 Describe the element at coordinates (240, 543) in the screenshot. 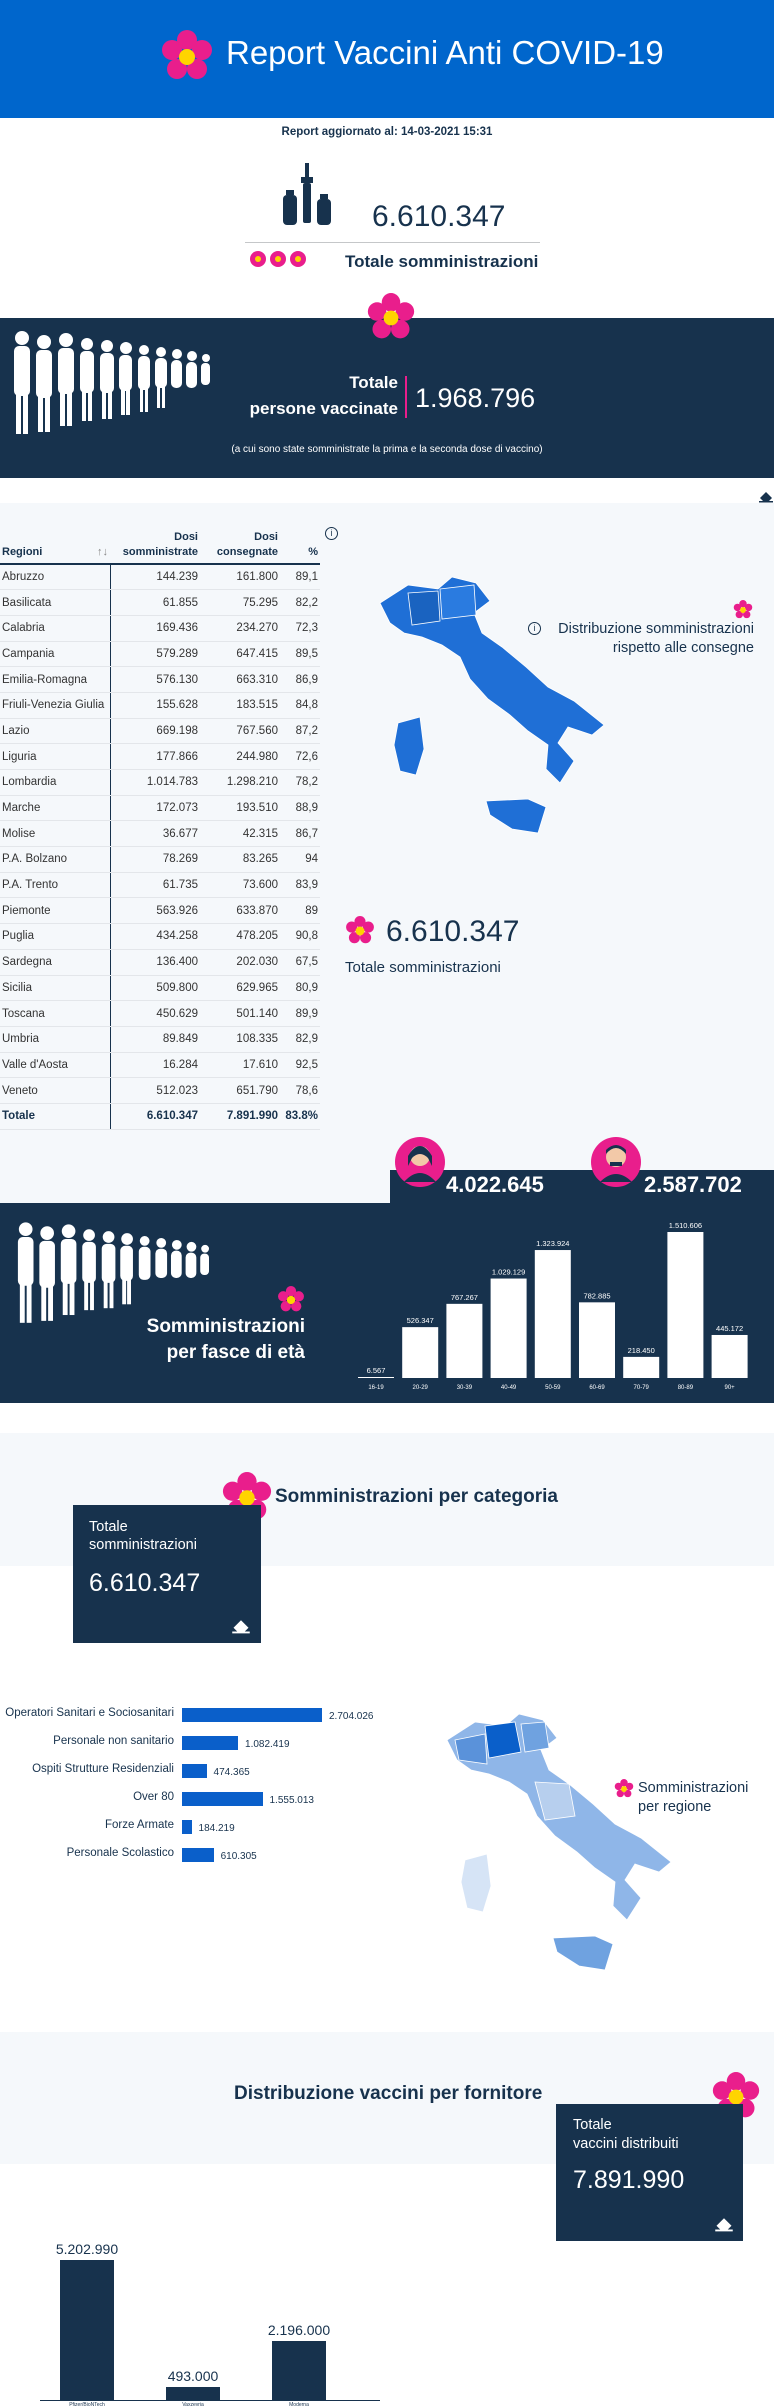

I see `col-header-consegnate: Dosi consegnate` at that location.